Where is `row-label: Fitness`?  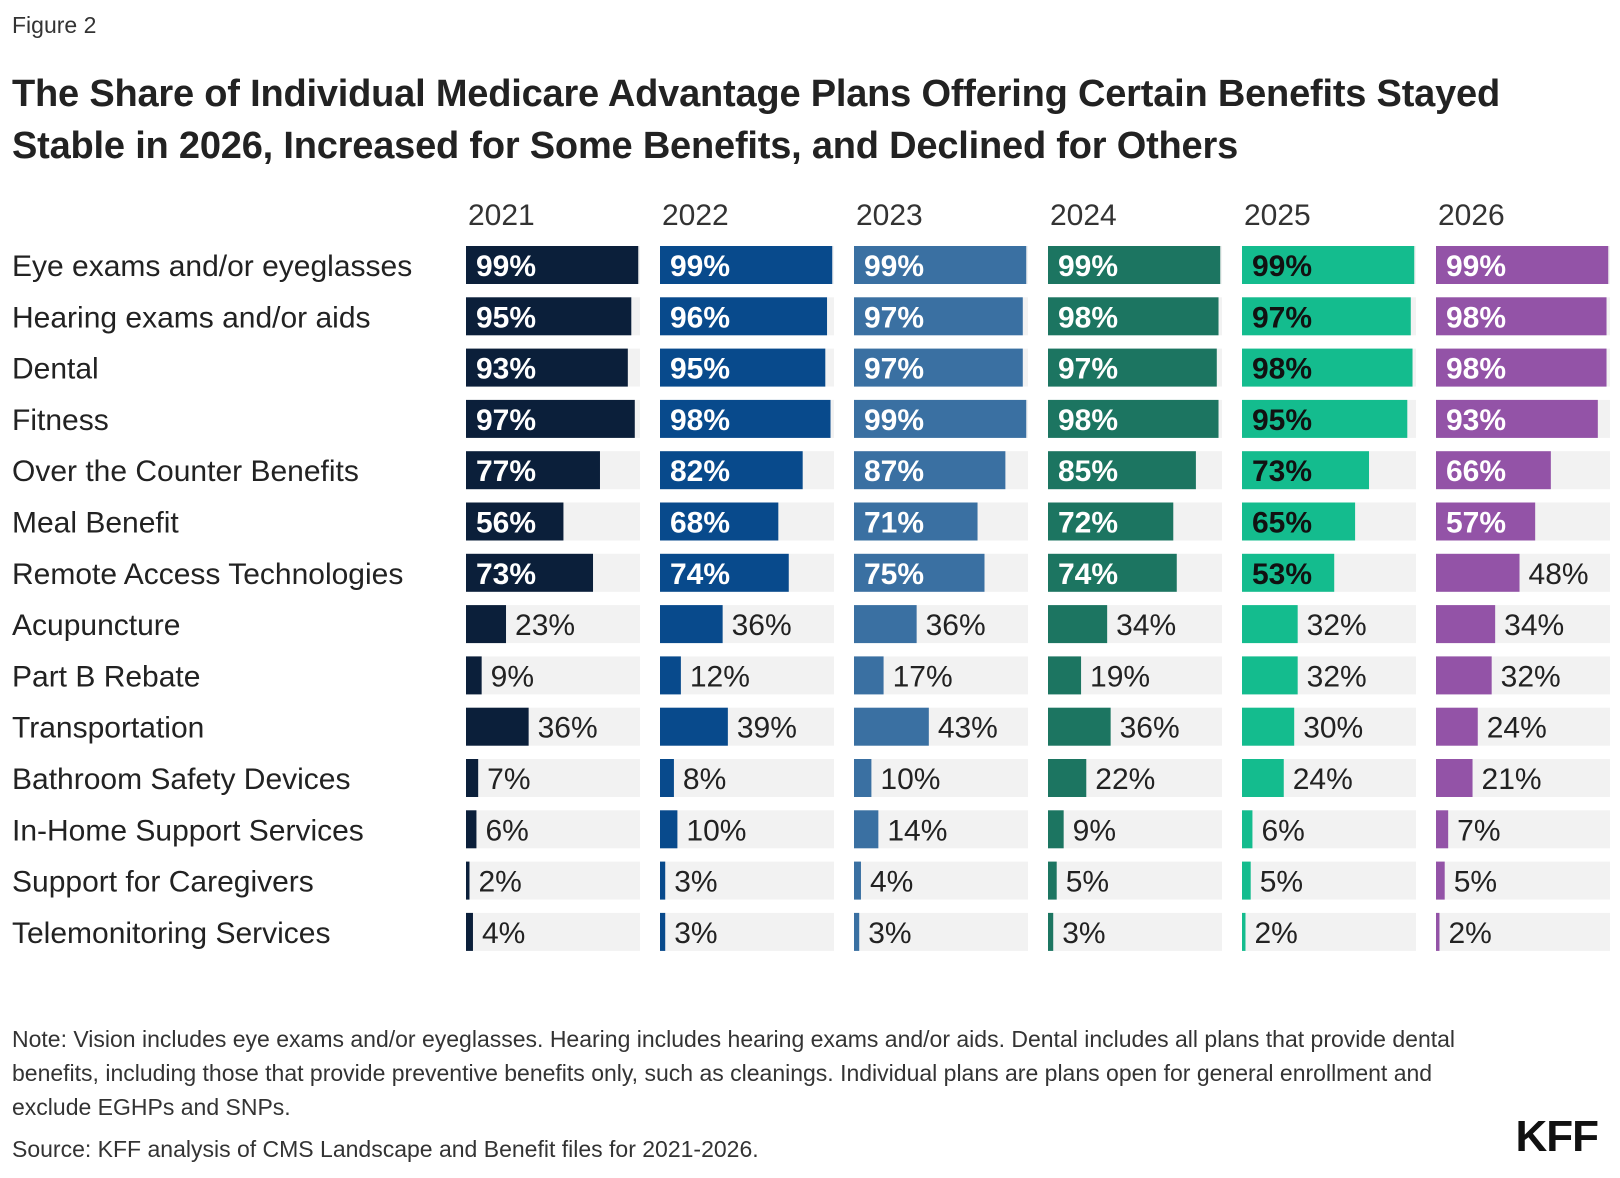 row-label: Fitness is located at coordinates (60, 420).